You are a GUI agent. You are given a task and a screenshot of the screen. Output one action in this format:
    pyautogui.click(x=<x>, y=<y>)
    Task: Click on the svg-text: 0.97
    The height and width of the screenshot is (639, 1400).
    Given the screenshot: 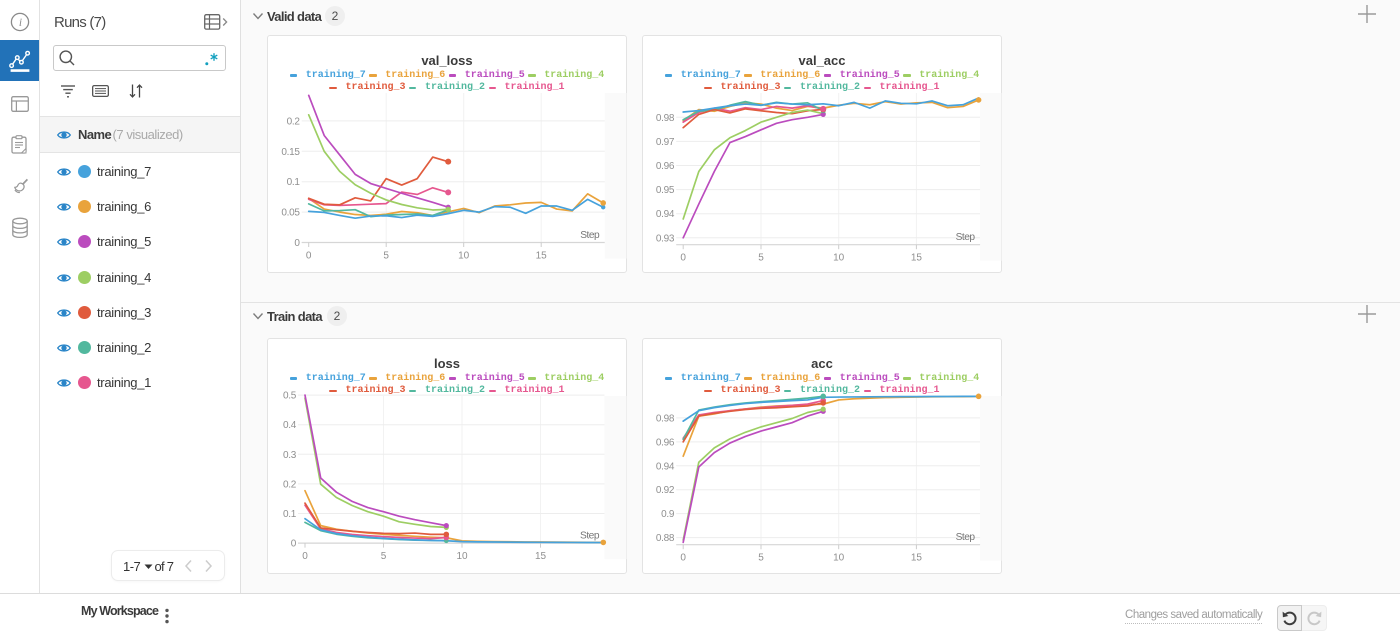 What is the action you would take?
    pyautogui.click(x=665, y=142)
    